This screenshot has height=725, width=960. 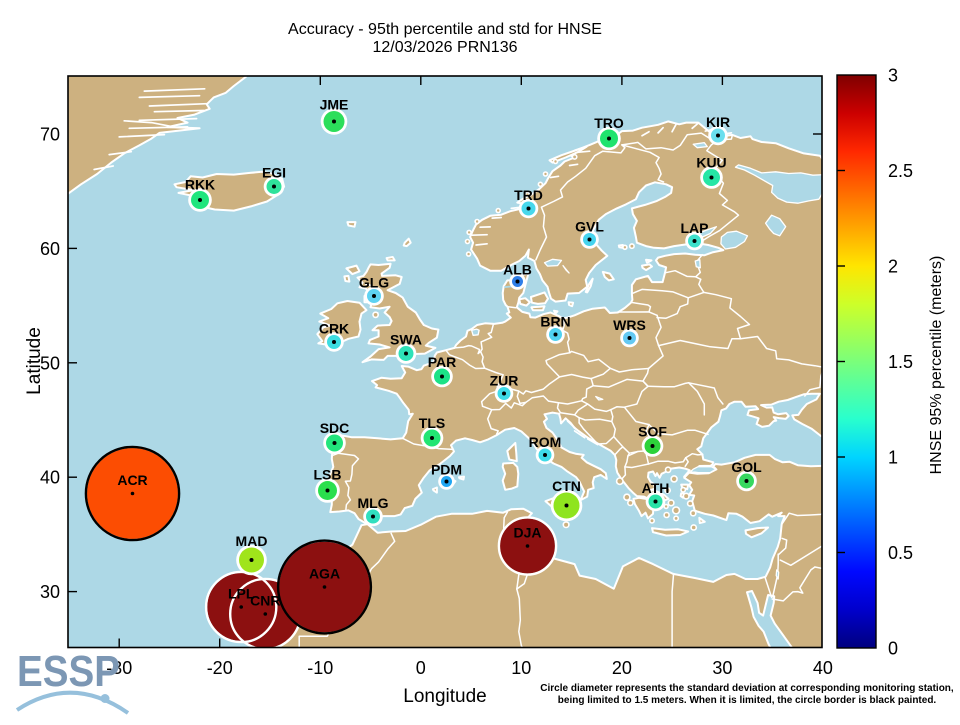 What do you see at coordinates (629, 325) in the screenshot?
I see `svg-text: WRS` at bounding box center [629, 325].